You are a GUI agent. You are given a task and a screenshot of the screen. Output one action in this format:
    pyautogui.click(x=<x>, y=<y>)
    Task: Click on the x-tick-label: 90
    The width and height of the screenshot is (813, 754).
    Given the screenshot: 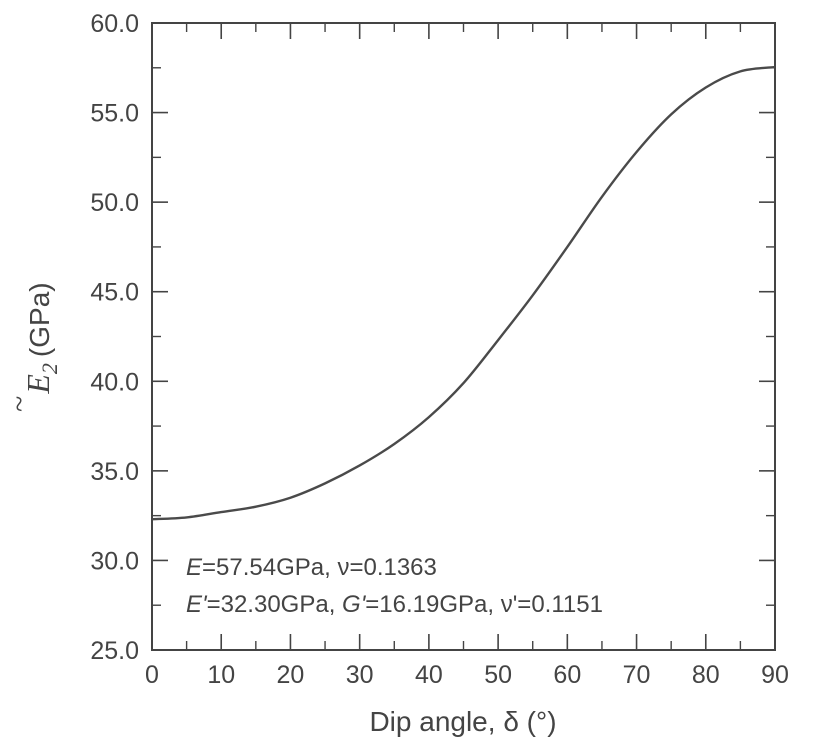 What is the action you would take?
    pyautogui.click(x=775, y=675)
    